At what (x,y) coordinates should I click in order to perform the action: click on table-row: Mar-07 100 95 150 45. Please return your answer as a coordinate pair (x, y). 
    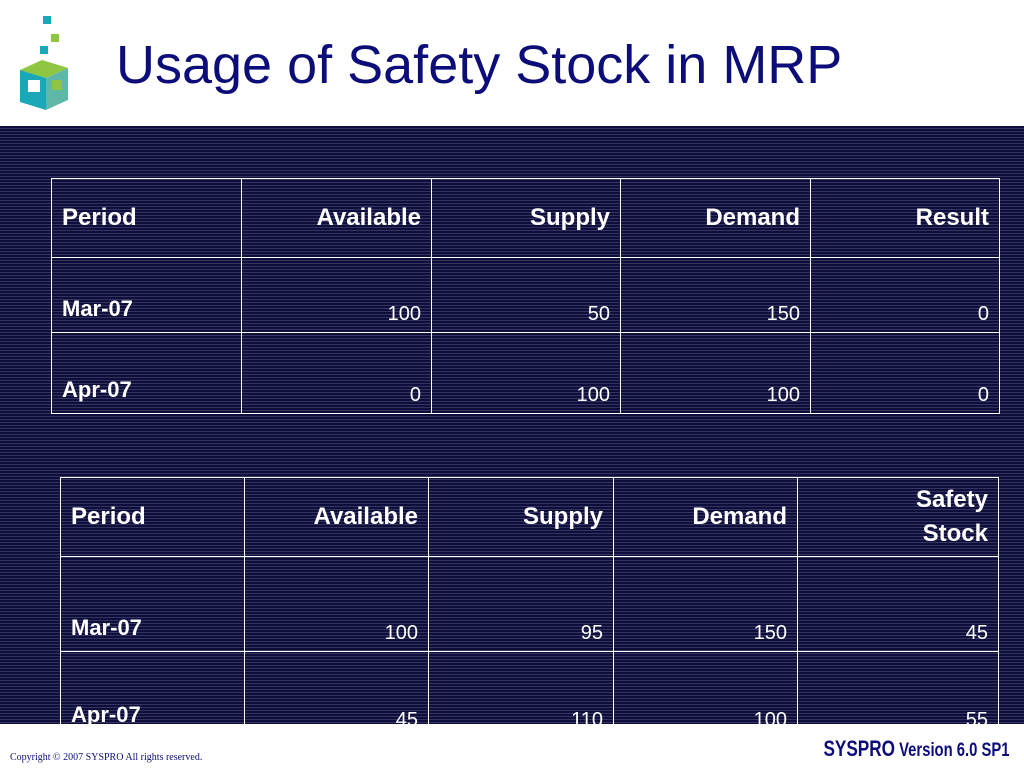
    Looking at the image, I should click on (529, 604).